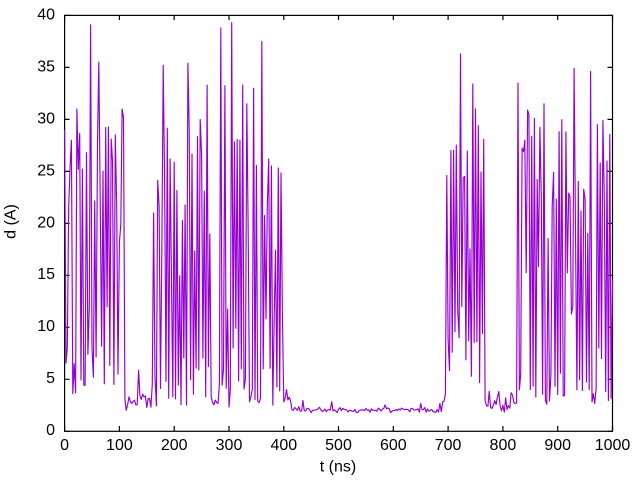  What do you see at coordinates (46, 274) in the screenshot?
I see `svg-text: 15` at bounding box center [46, 274].